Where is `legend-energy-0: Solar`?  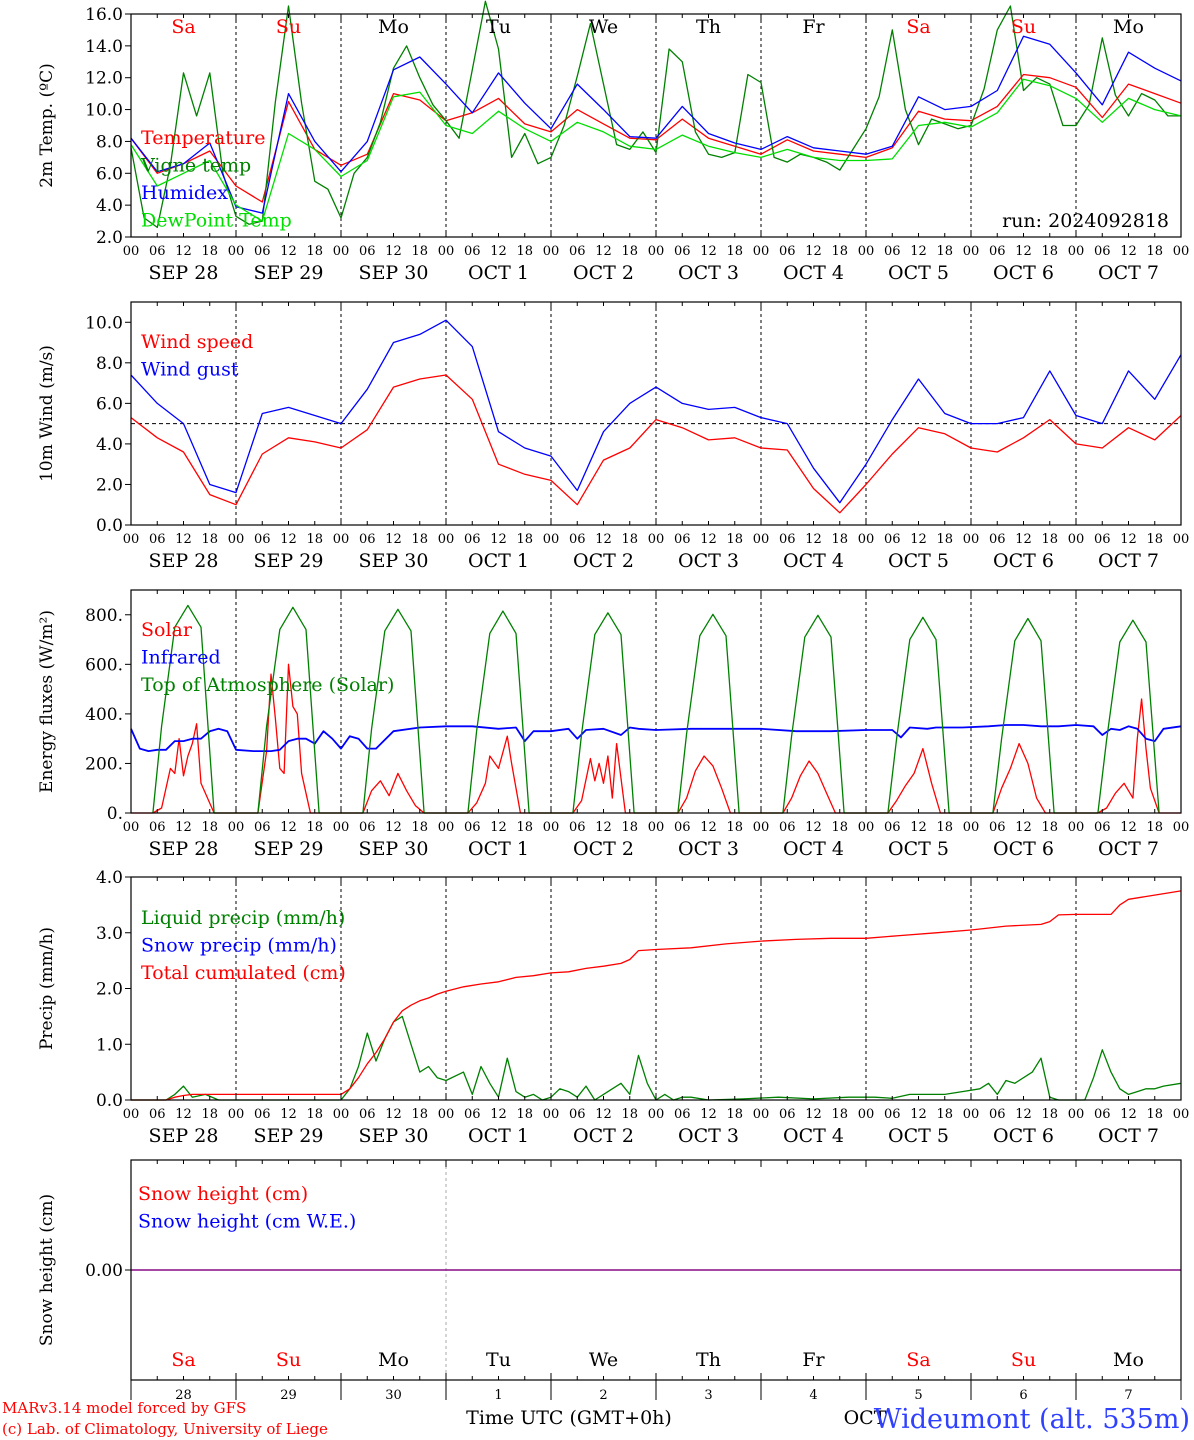 legend-energy-0: Solar is located at coordinates (167, 630).